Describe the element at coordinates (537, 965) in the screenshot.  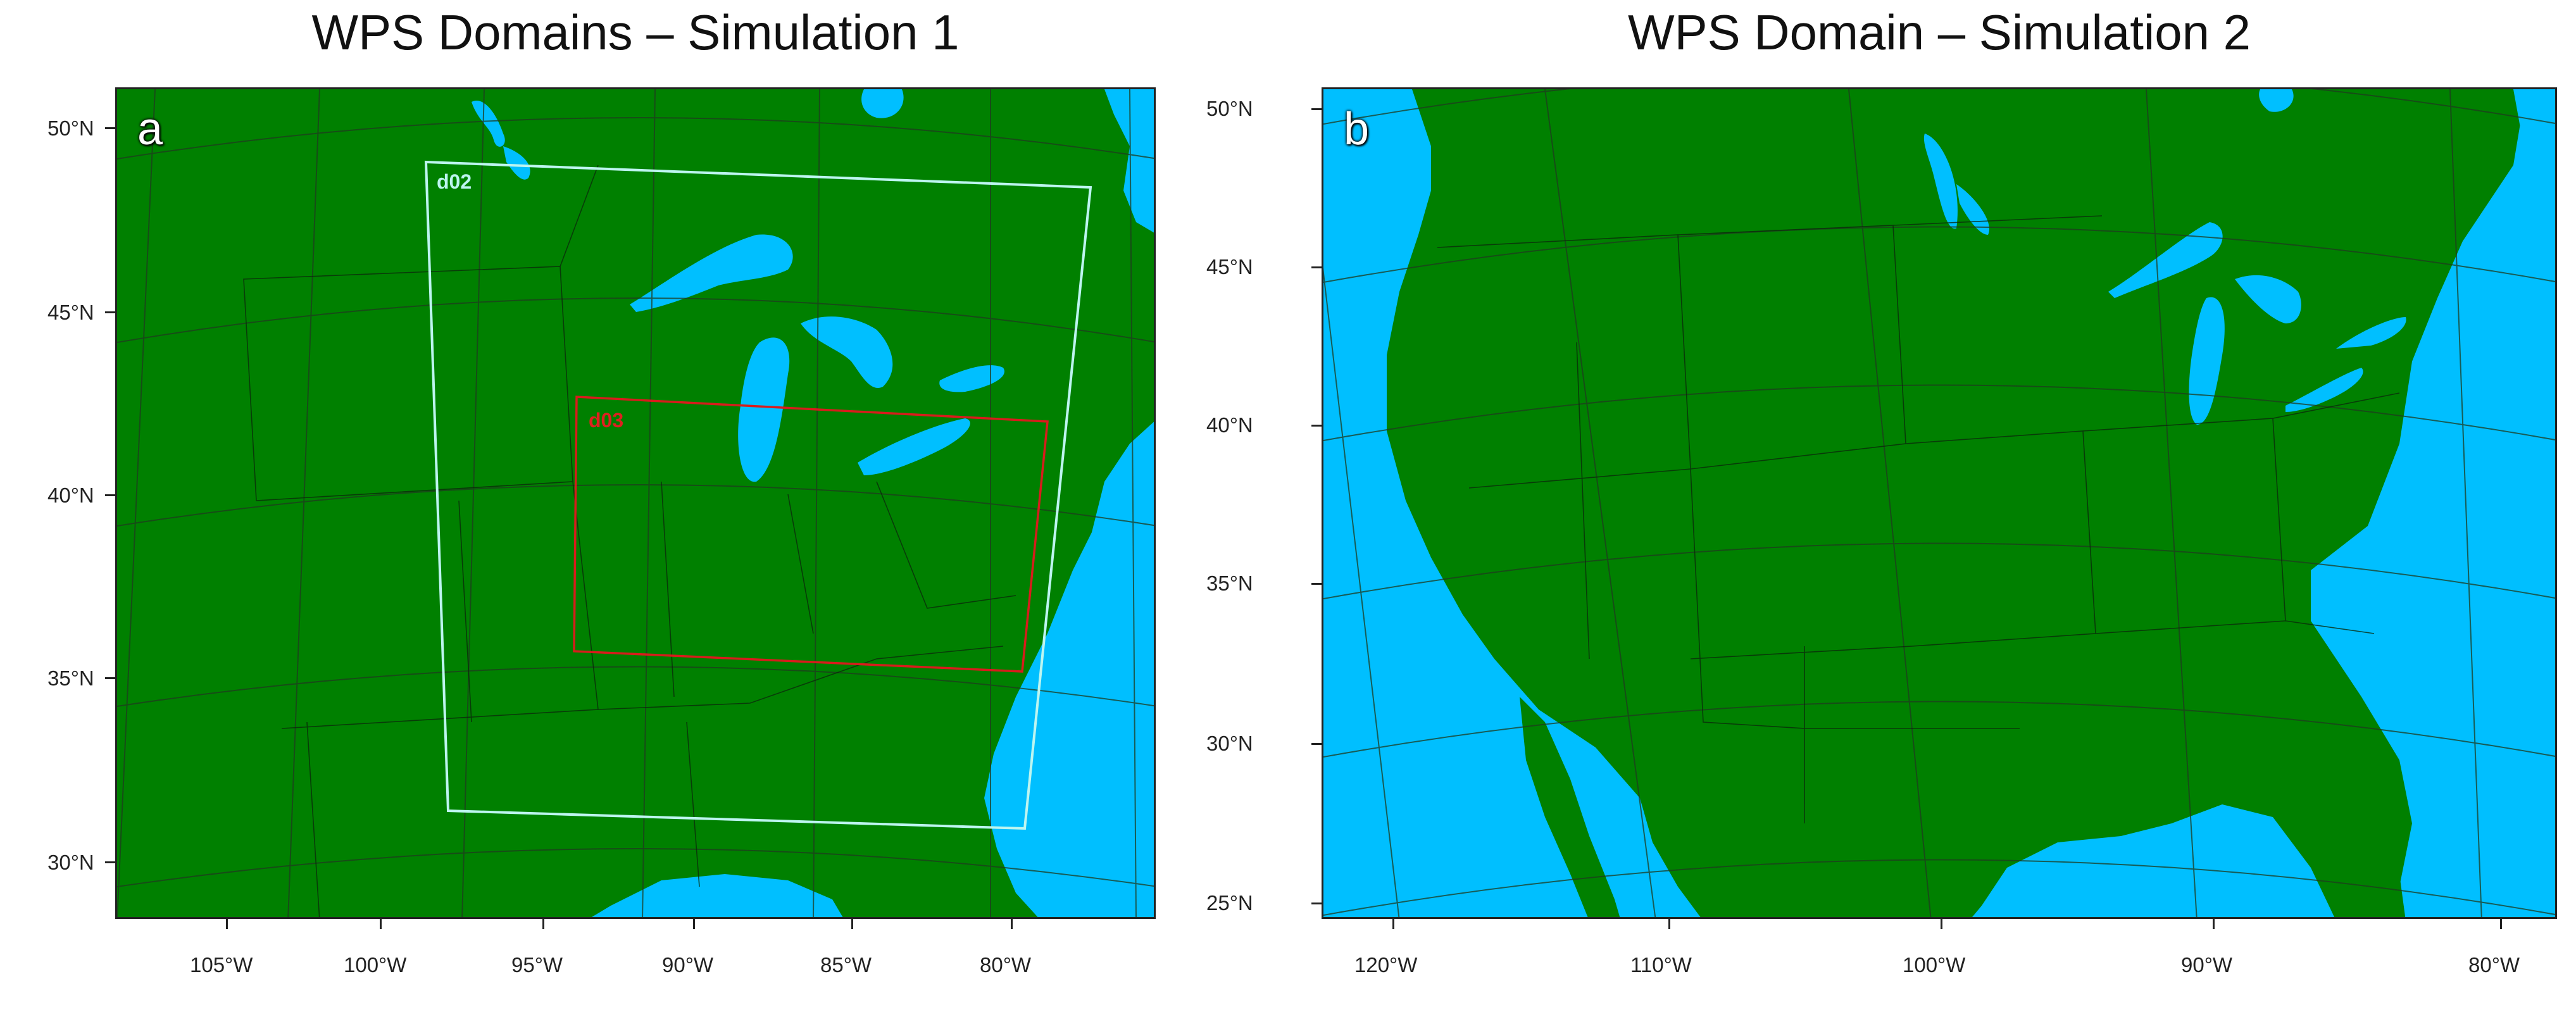
I see `lon-label-a-95: 95°W` at that location.